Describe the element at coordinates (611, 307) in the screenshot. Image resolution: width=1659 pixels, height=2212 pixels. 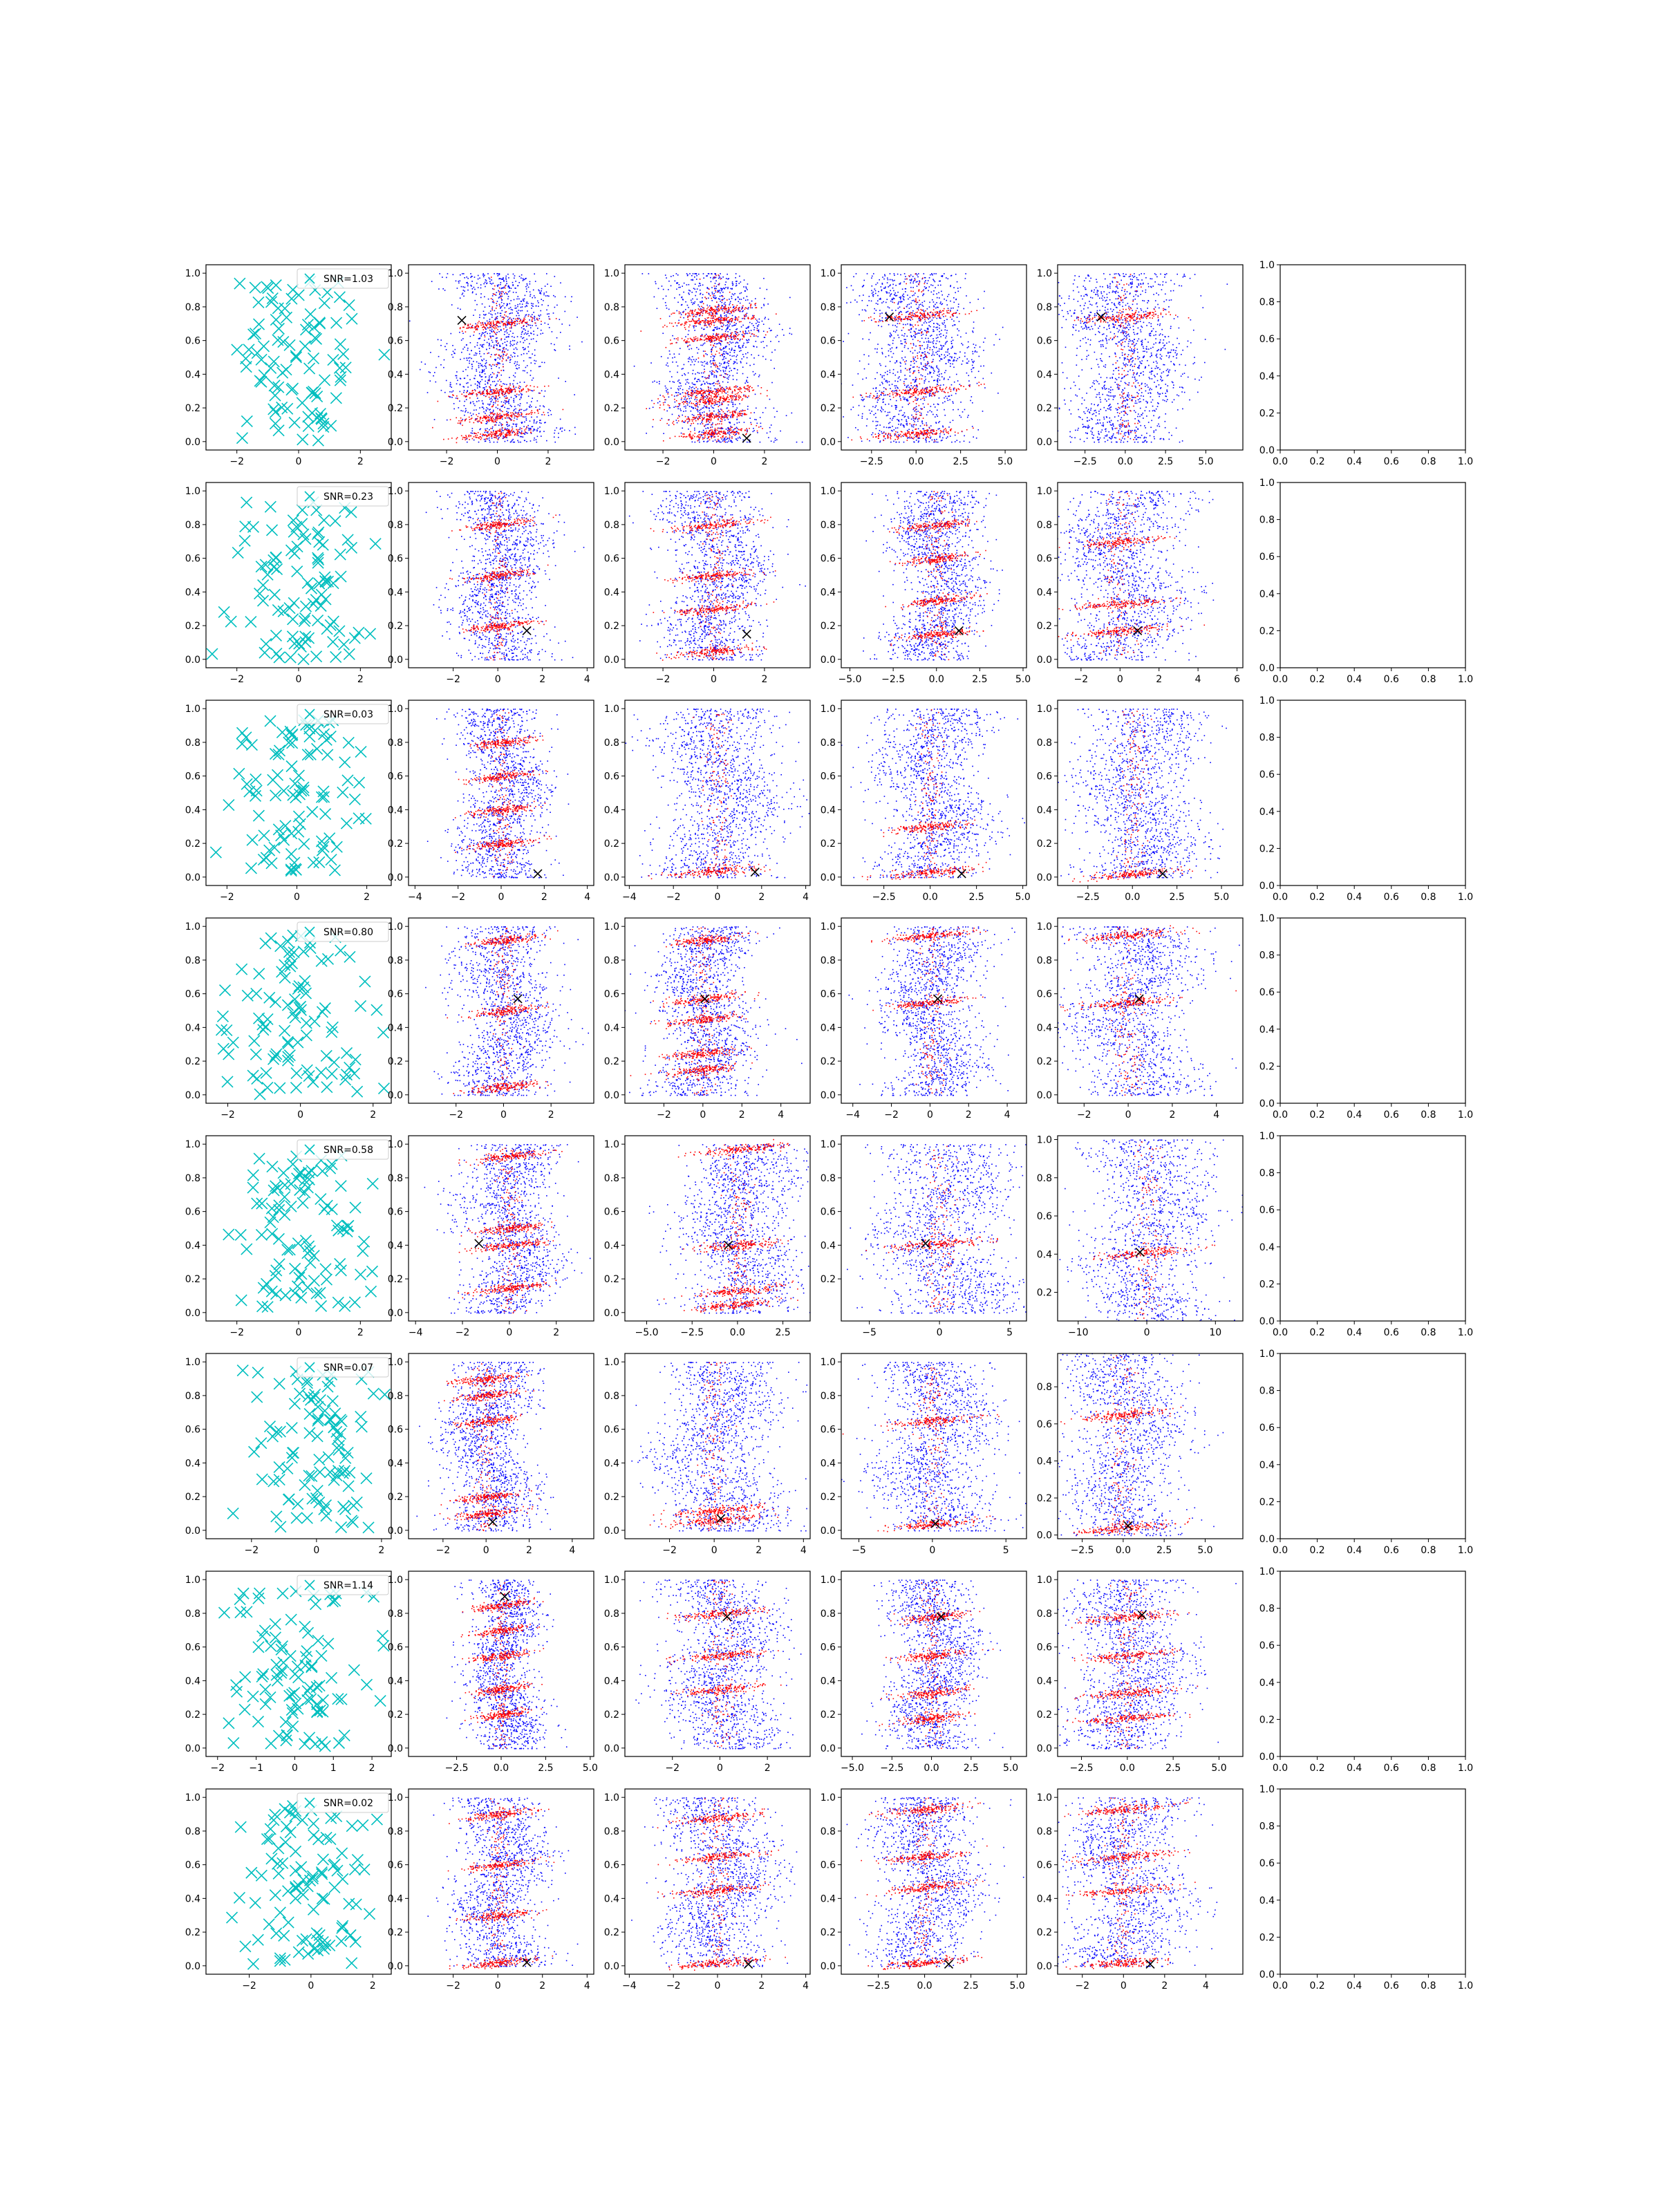
I see `y-tick-label: 0.8` at that location.